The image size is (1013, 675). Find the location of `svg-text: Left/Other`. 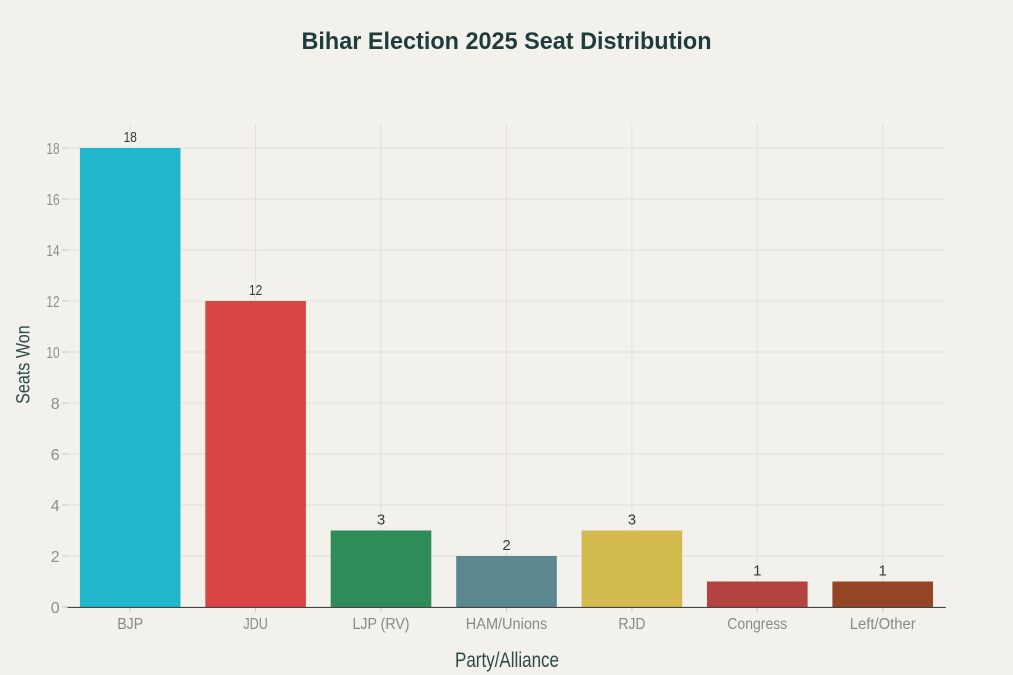

svg-text: Left/Other is located at coordinates (883, 624).